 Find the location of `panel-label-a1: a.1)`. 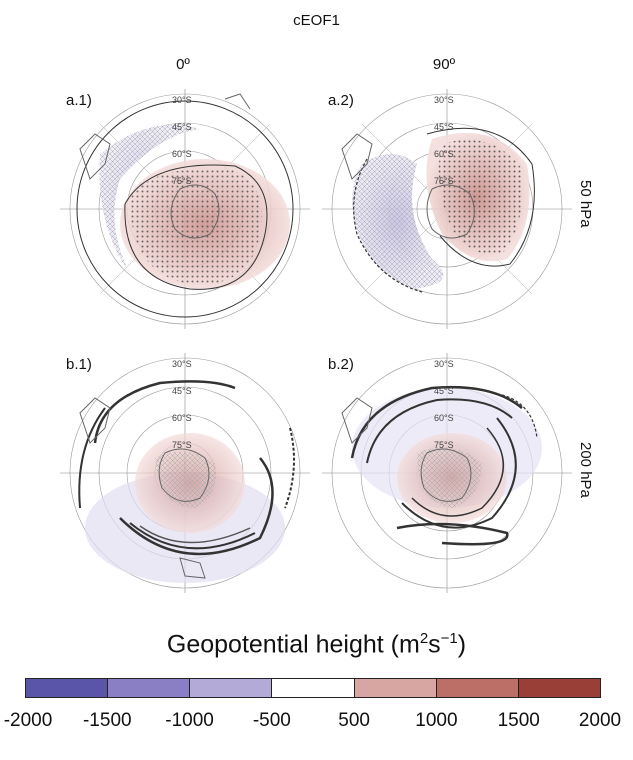

panel-label-a1: a.1) is located at coordinates (79, 100).